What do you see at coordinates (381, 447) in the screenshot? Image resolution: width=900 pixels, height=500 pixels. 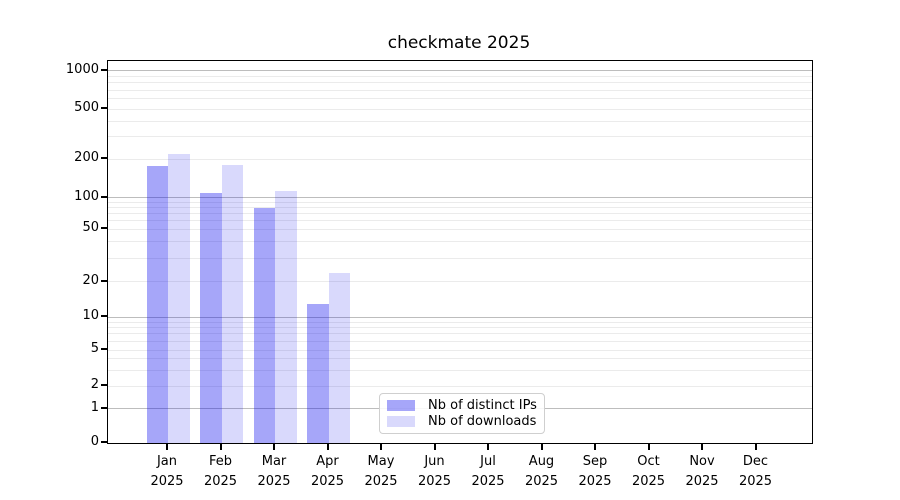 I see `x-tick-may` at bounding box center [381, 447].